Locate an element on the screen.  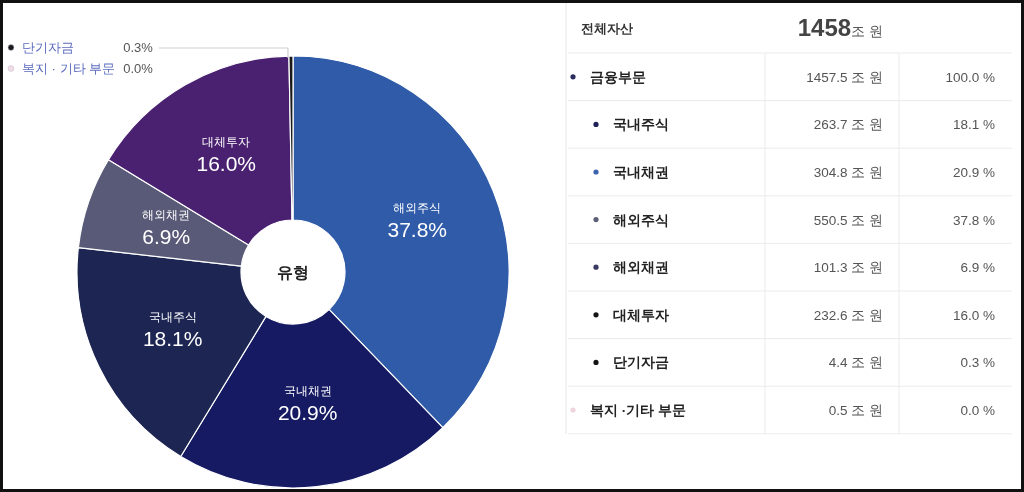
category-label: 금융부문 is located at coordinates (618, 77).